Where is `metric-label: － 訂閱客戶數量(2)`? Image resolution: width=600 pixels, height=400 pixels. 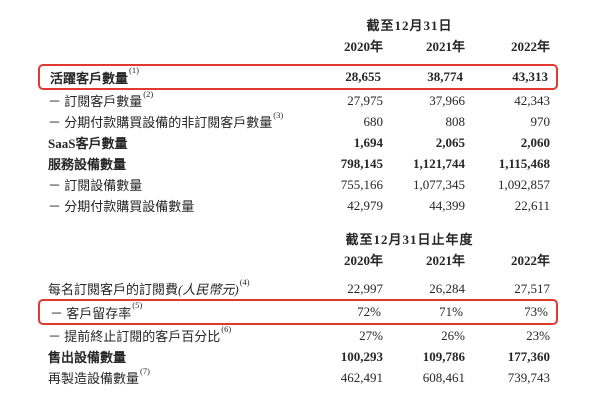 metric-label: － 訂閱客戶數量(2) is located at coordinates (101, 98).